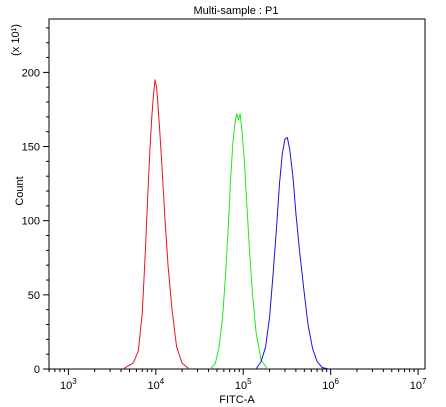 This screenshot has width=446, height=407. Describe the element at coordinates (31, 73) in the screenshot. I see `y-tick-label: 200` at that location.